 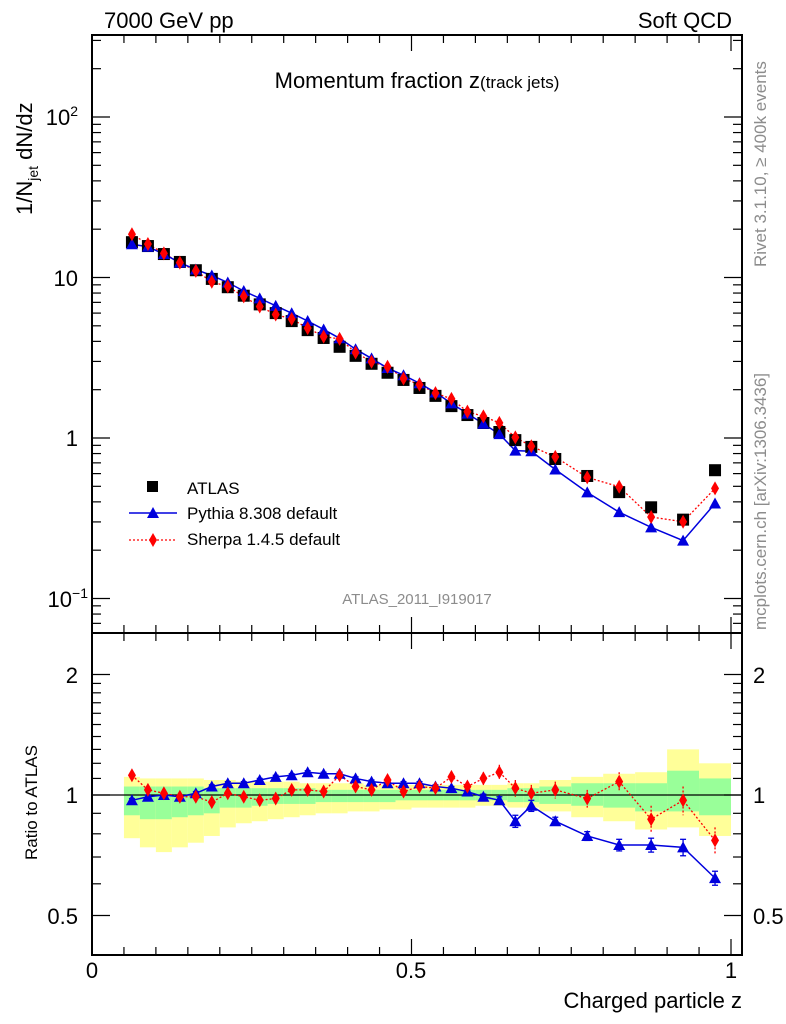 What do you see at coordinates (263, 539) in the screenshot?
I see `legend-sherpa-label: Sherpa 1.4.5 default` at bounding box center [263, 539].